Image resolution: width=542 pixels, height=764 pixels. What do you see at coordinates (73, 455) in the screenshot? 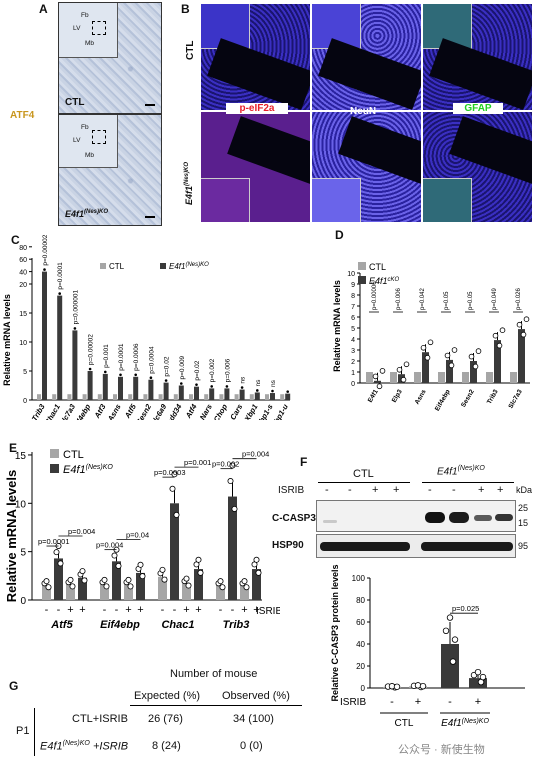
I see `e-legend-ctl: CTL` at bounding box center [73, 455].